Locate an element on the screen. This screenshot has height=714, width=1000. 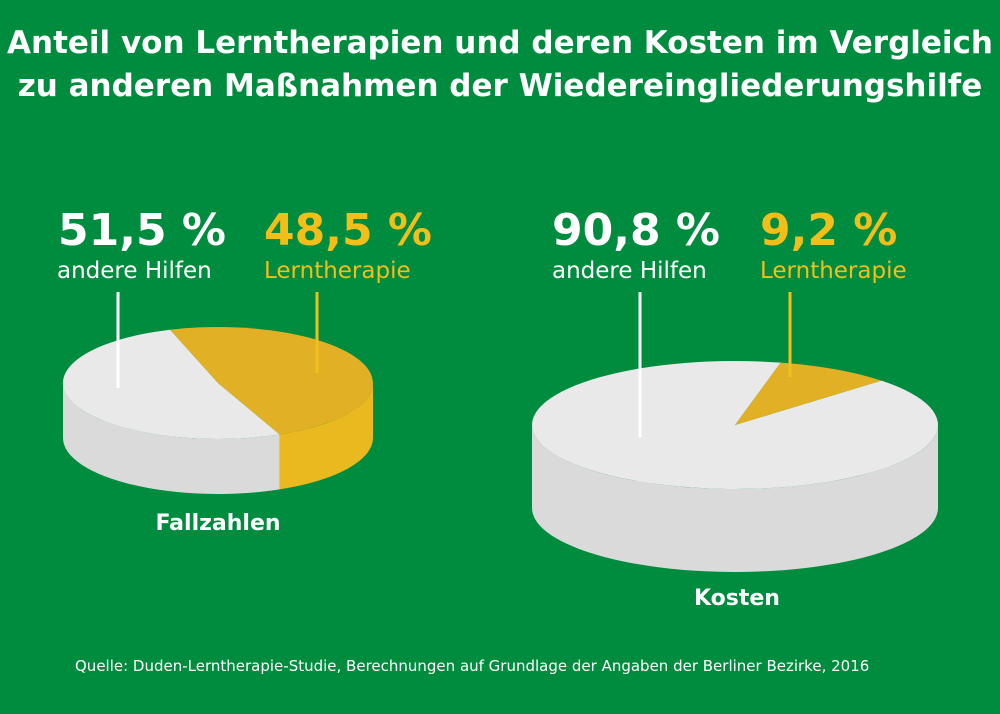
pie2-slice-other is located at coordinates (734, 424).